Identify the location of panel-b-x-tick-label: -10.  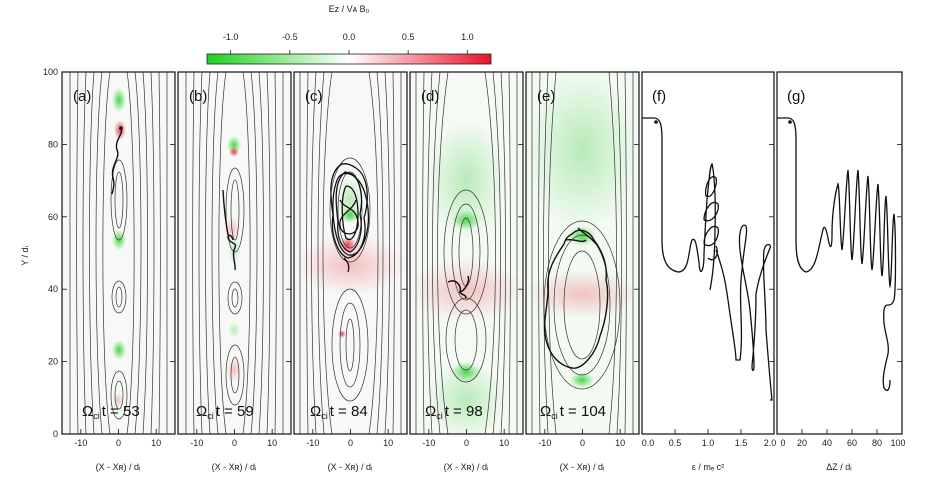
(196, 443).